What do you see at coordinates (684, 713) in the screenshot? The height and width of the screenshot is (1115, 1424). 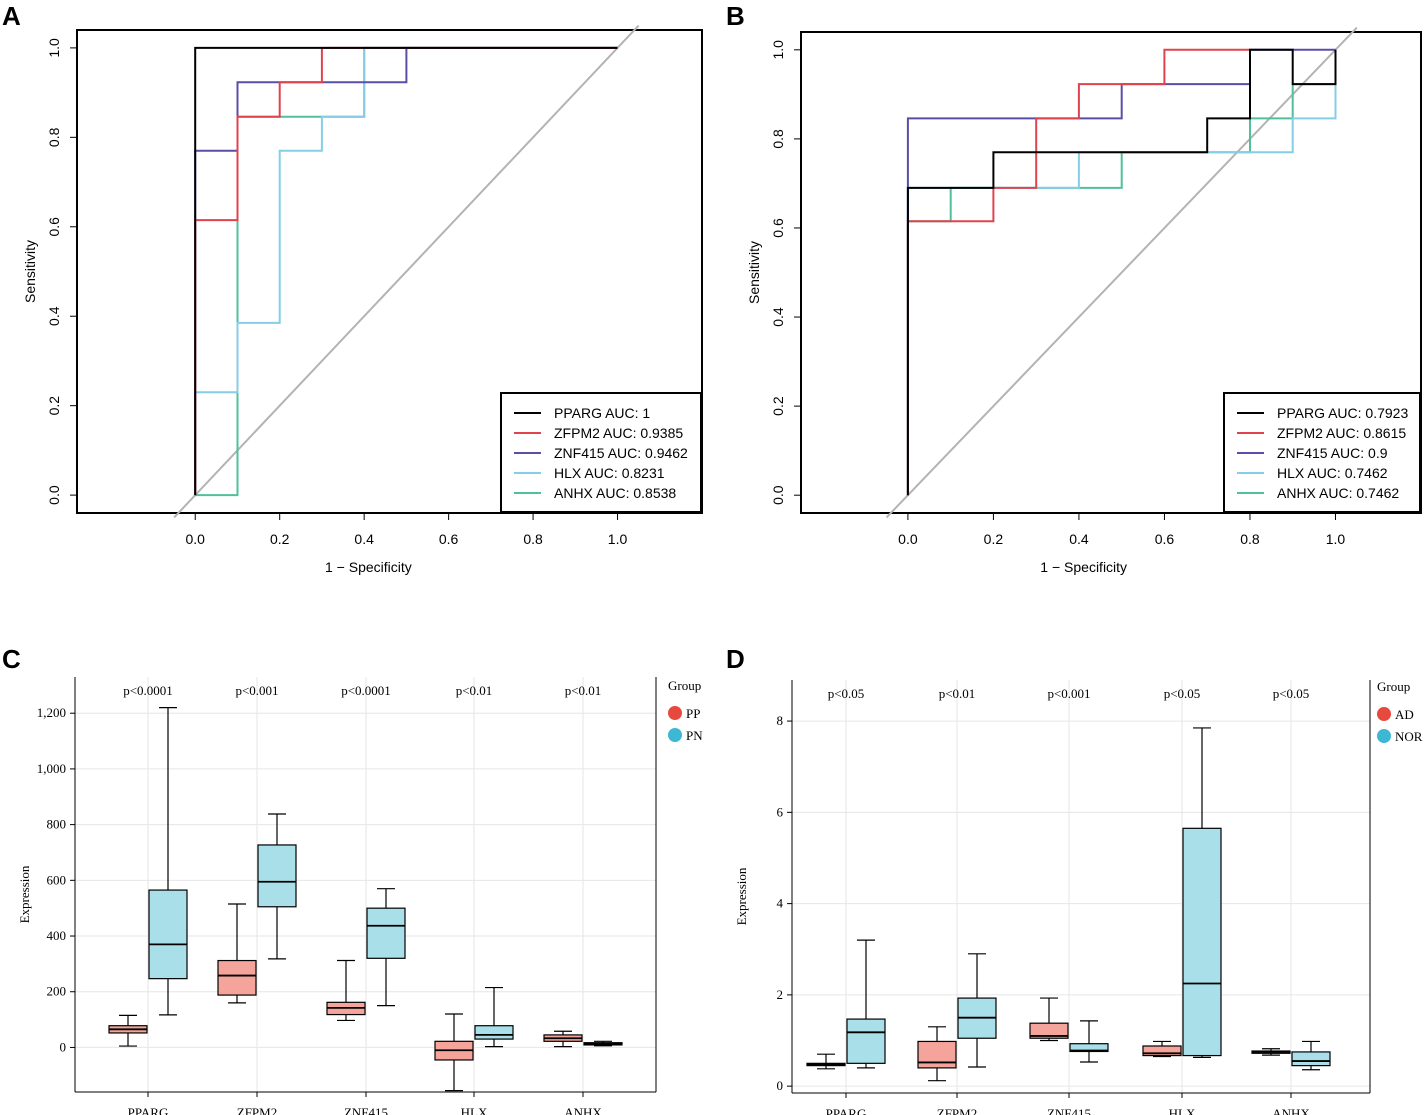 I see `legend-item: PP` at bounding box center [684, 713].